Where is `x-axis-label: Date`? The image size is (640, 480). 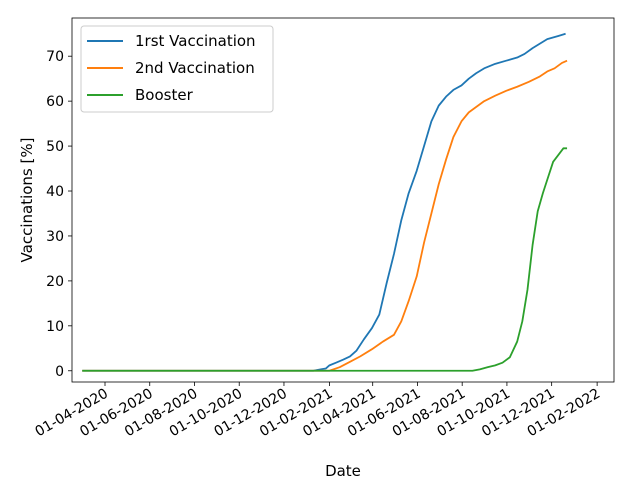 x-axis-label: Date is located at coordinates (343, 471).